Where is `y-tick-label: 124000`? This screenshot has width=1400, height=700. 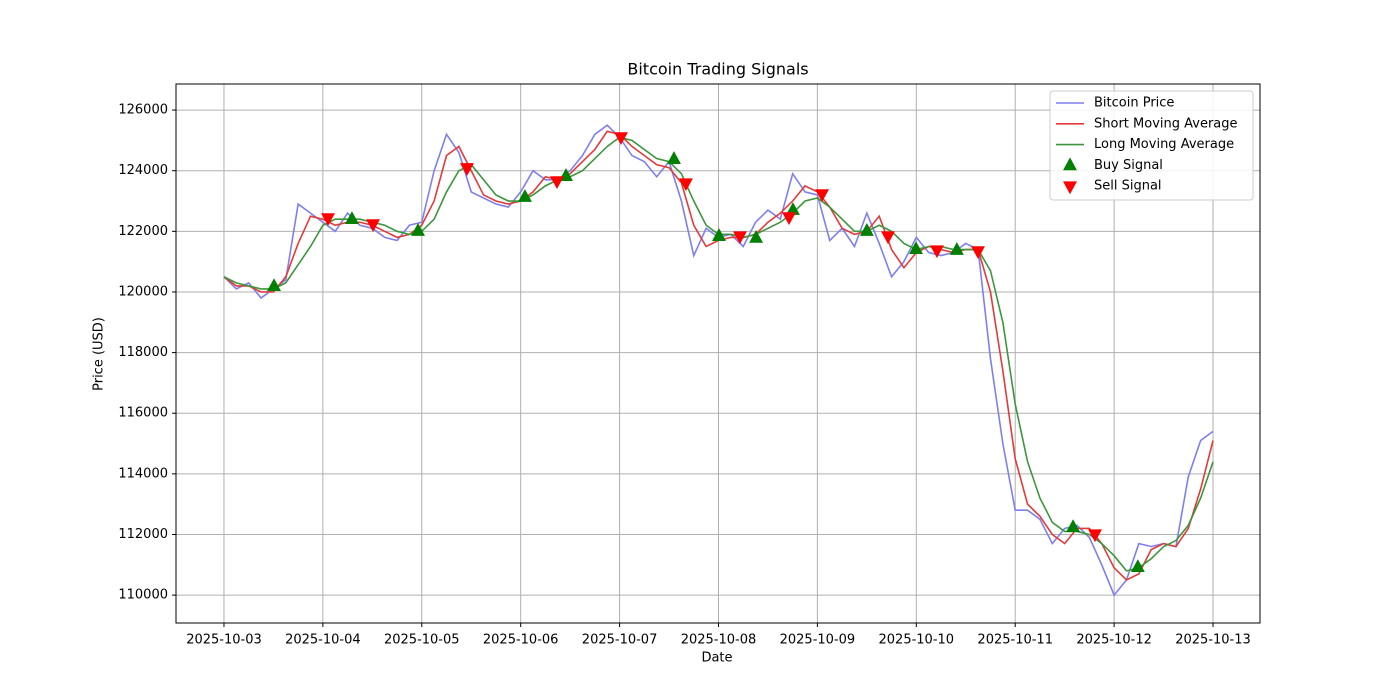 y-tick-label: 124000 is located at coordinates (143, 170).